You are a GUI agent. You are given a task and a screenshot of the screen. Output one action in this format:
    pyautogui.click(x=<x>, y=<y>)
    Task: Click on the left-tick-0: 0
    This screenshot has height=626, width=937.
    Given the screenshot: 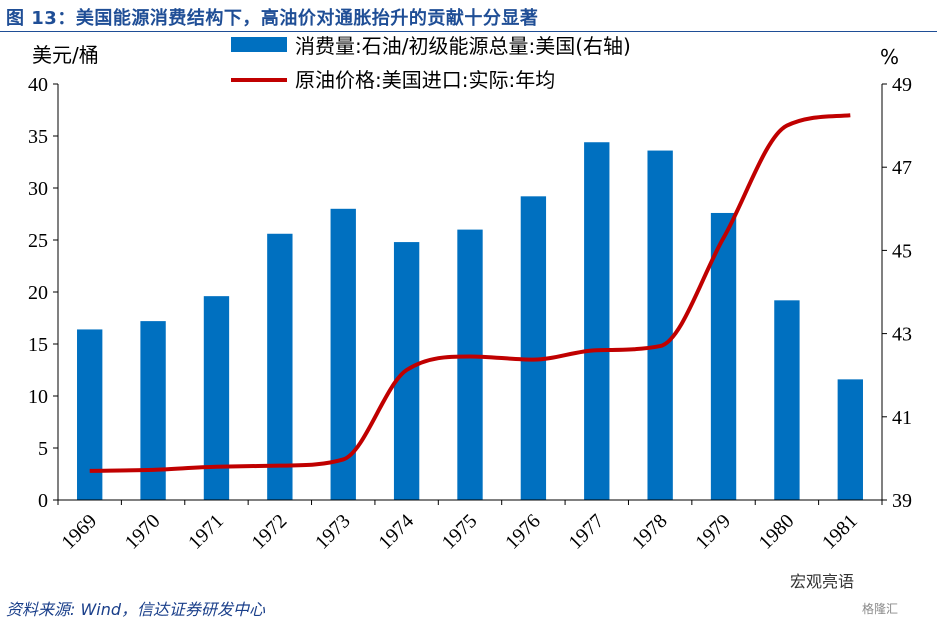 What is the action you would take?
    pyautogui.click(x=43, y=501)
    